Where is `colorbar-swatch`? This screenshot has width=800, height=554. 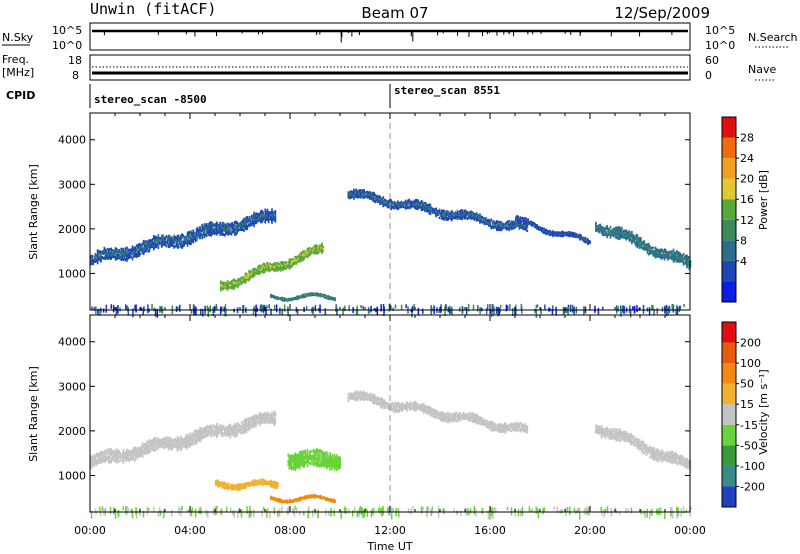
colorbar-swatch is located at coordinates (729, 148).